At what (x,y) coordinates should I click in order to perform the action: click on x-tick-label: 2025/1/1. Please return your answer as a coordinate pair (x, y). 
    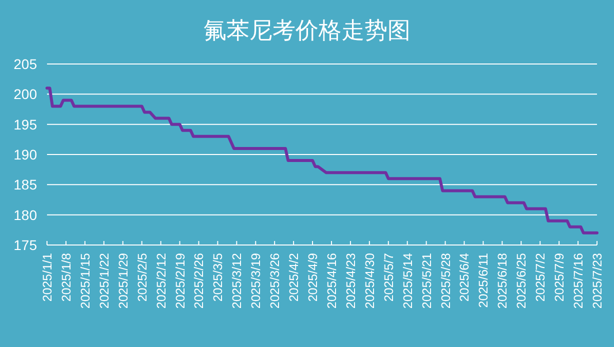
    Looking at the image, I should click on (47, 277).